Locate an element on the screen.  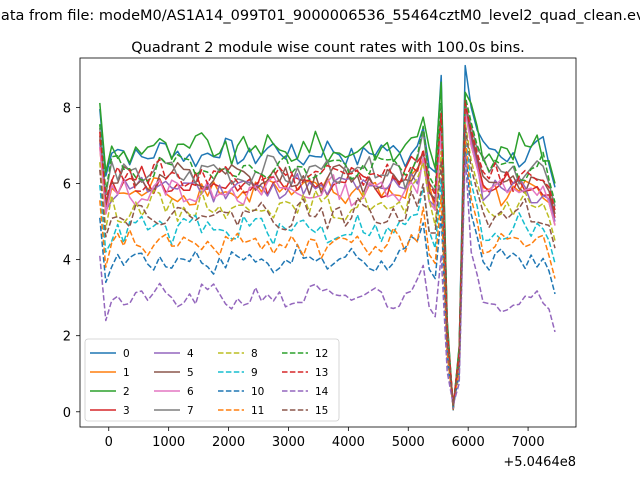
x-tick-label: 0 is located at coordinates (109, 442).